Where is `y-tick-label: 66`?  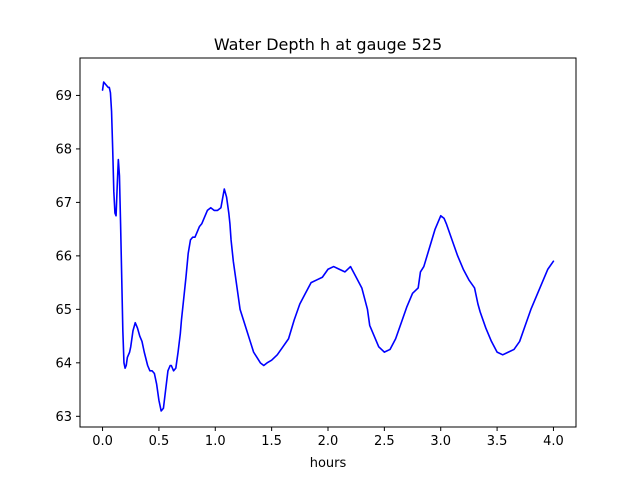
y-tick-label: 66 is located at coordinates (63, 256).